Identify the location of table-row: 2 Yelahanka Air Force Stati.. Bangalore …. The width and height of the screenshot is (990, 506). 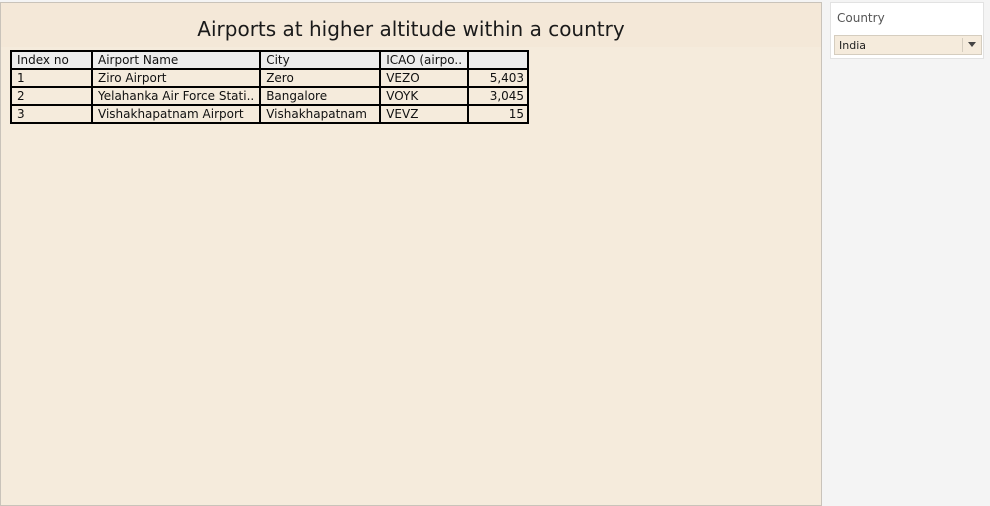
(270, 96).